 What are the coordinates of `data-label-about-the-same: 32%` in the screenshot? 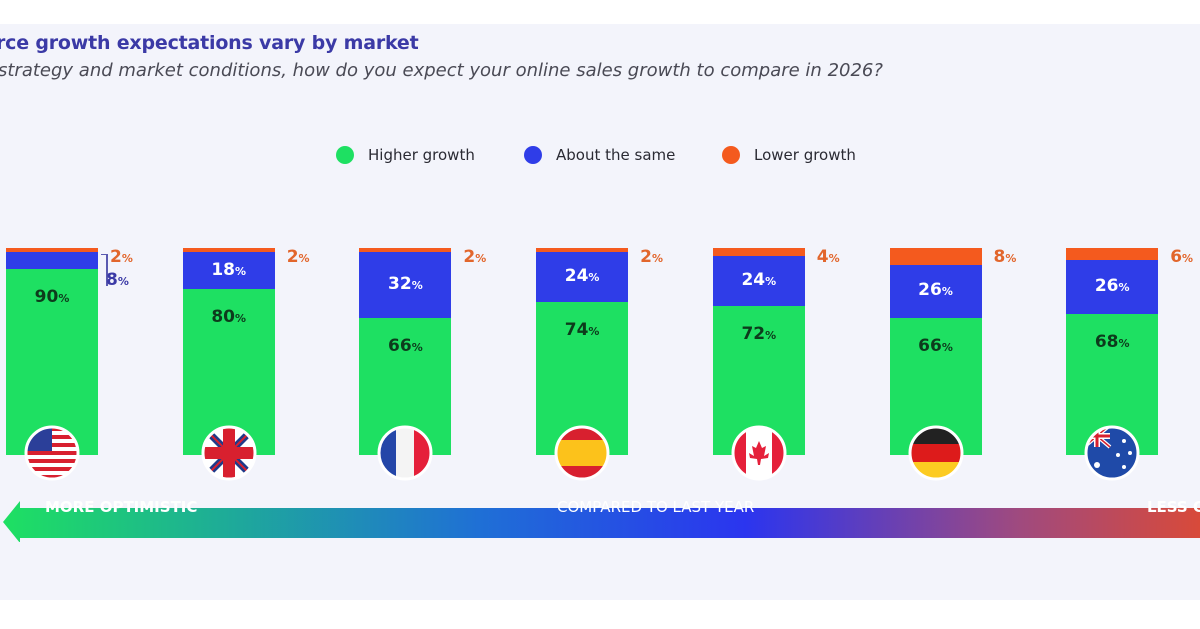 It's located at (405, 284).